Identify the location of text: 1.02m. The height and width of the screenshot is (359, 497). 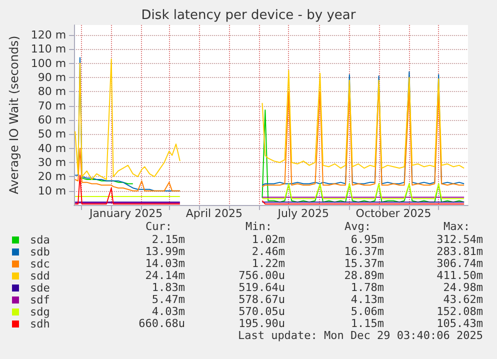
(269, 239).